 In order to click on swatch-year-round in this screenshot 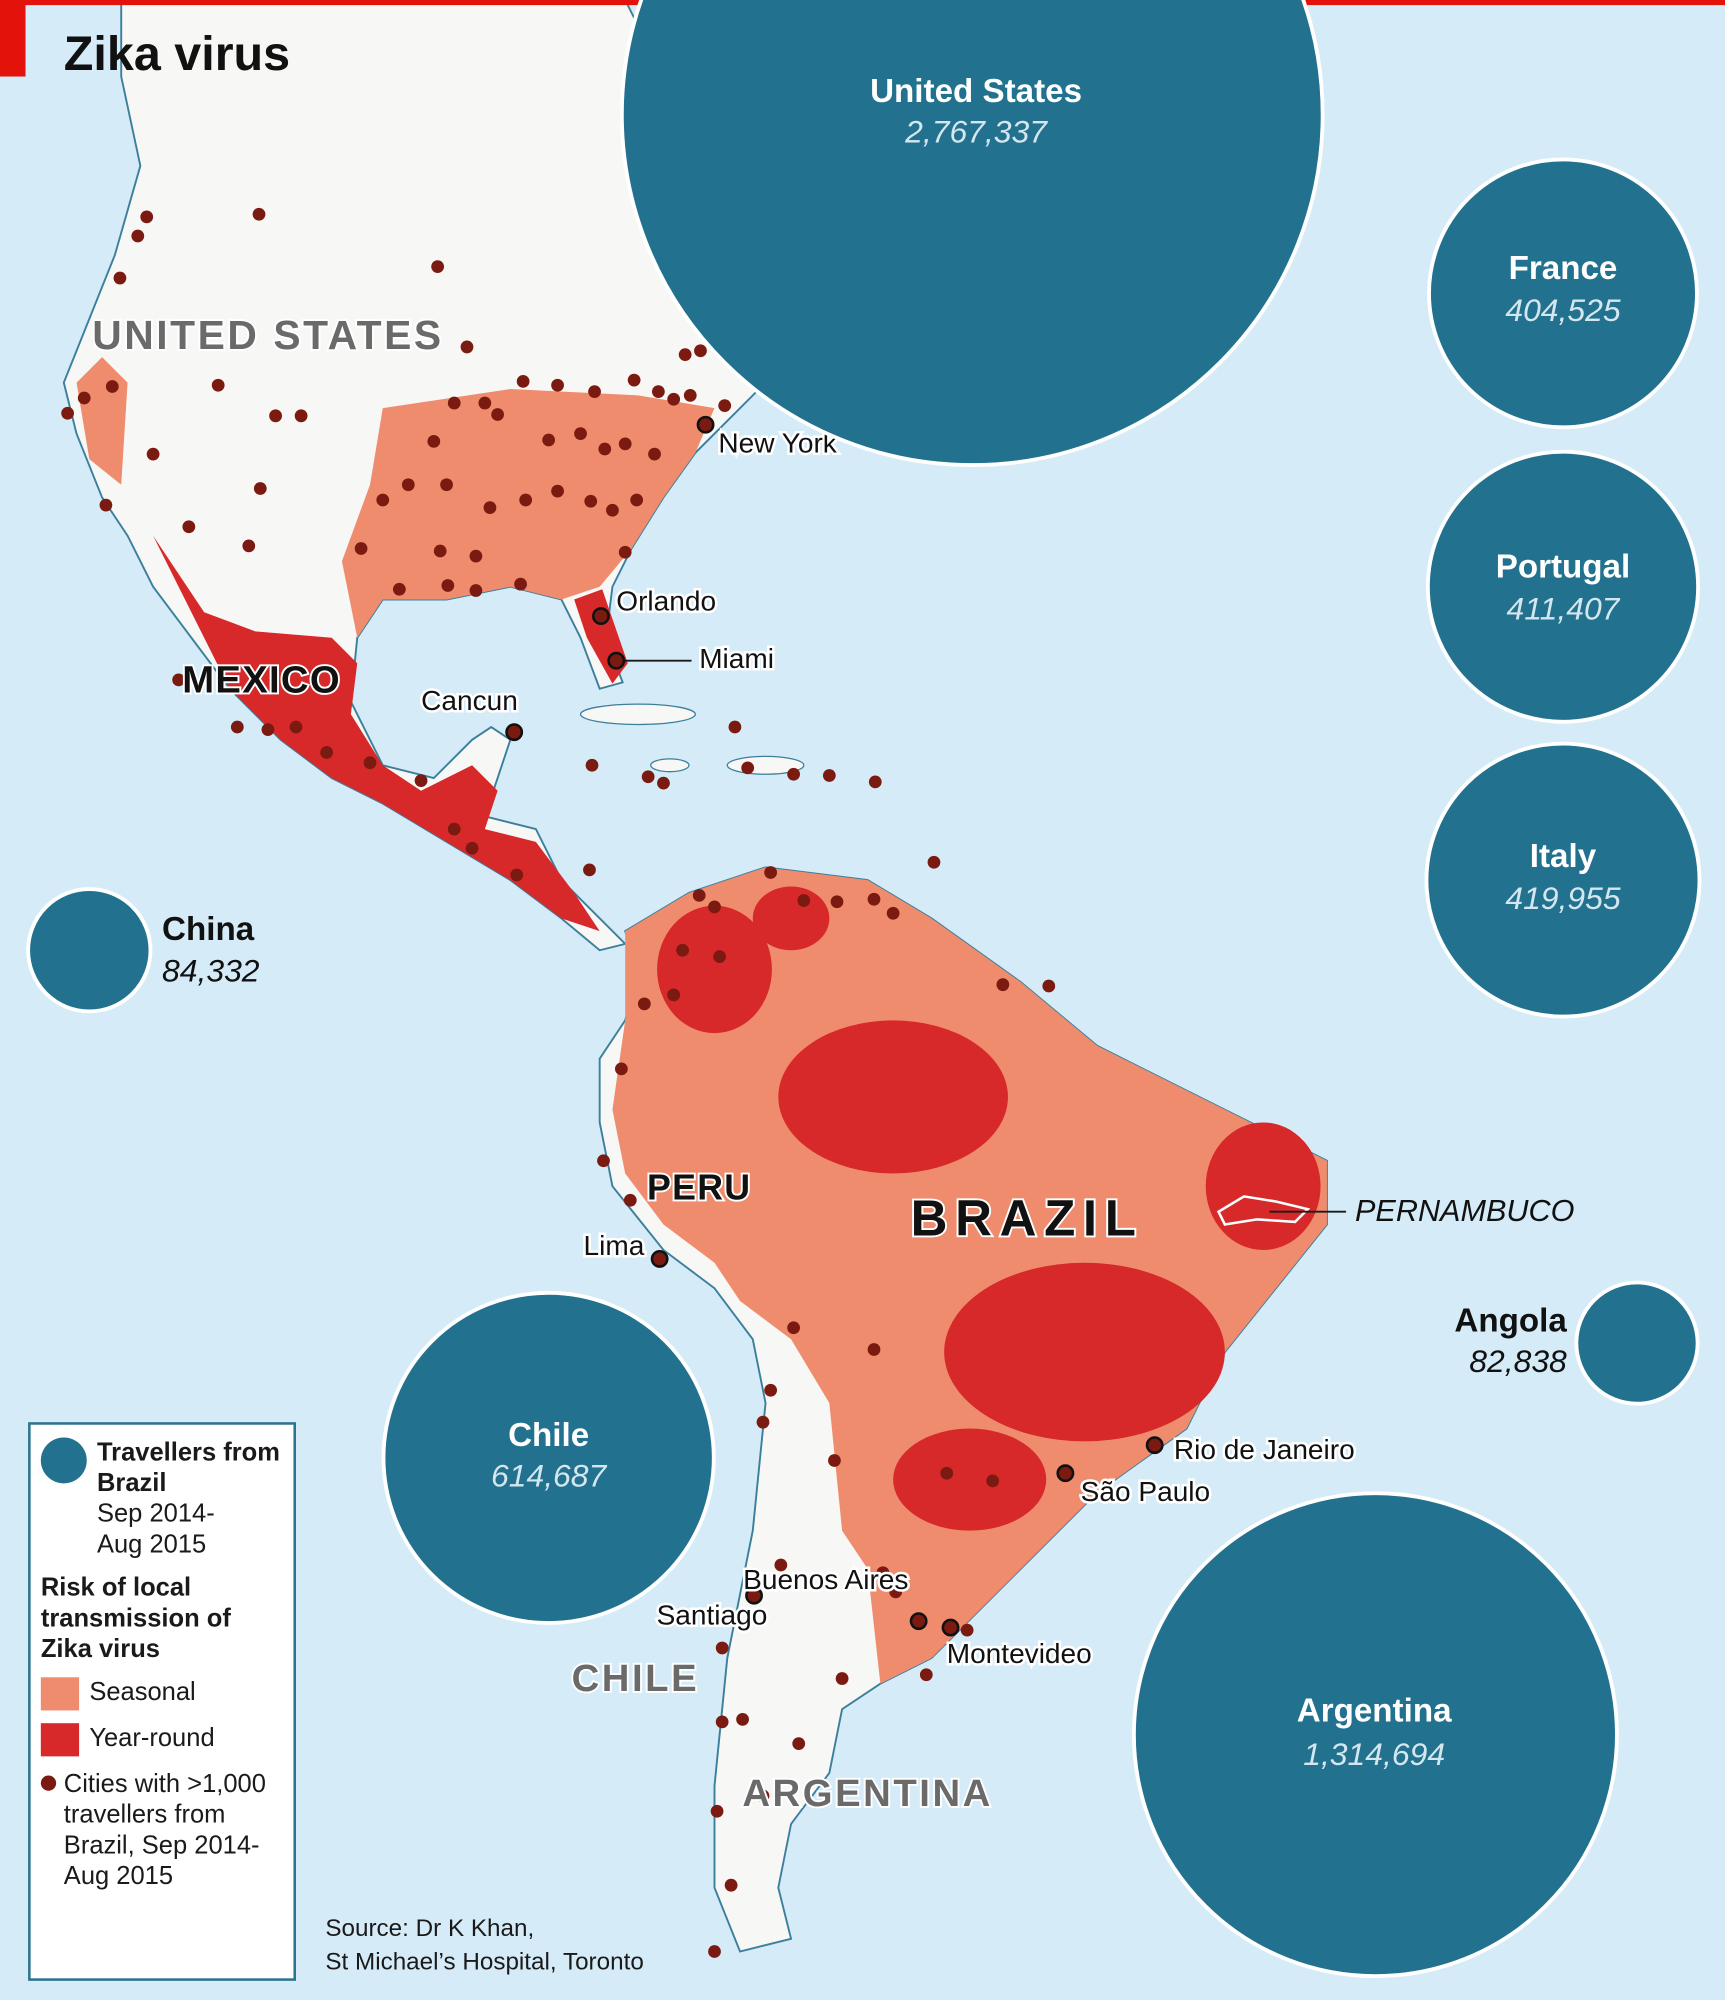, I will do `click(60, 1740)`.